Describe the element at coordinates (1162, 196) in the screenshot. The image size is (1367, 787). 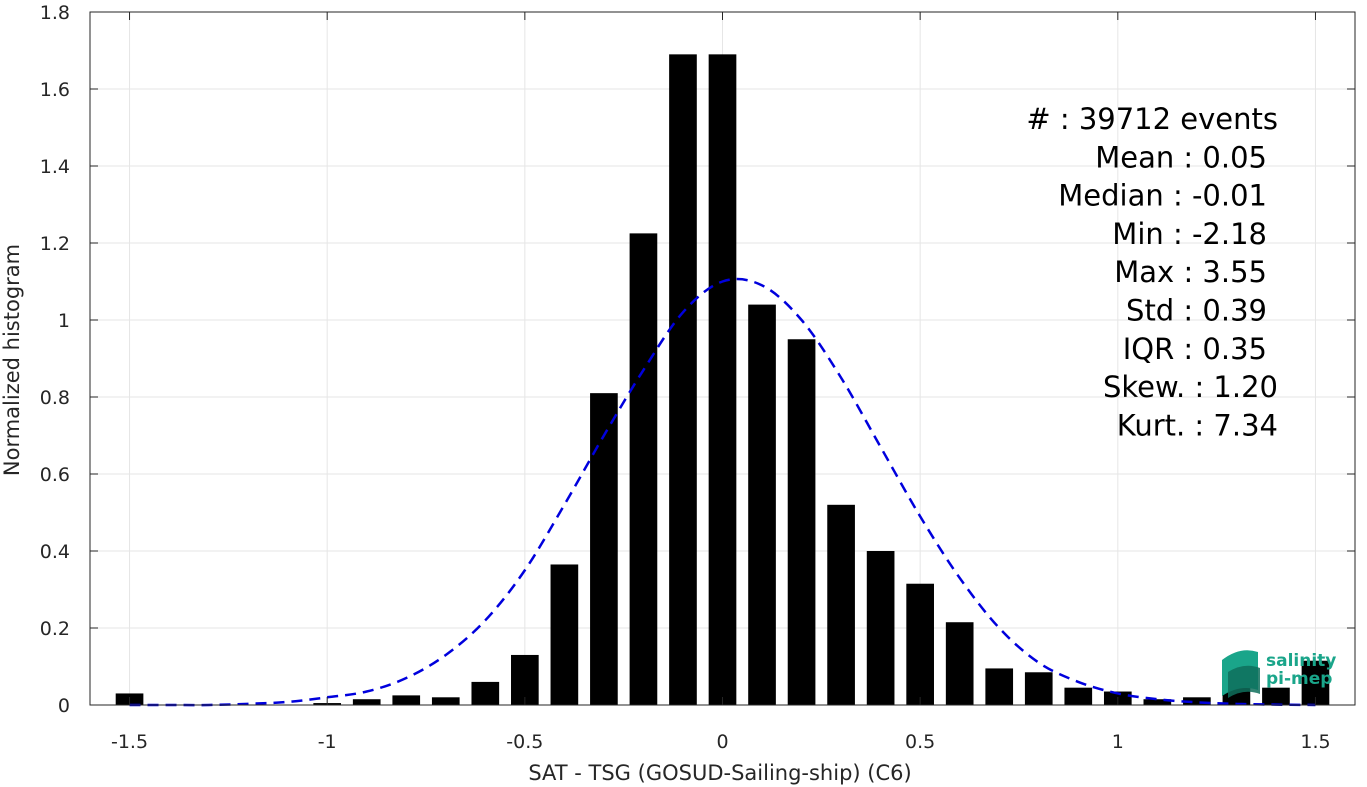
I see `stat-line: Median : -0.01` at that location.